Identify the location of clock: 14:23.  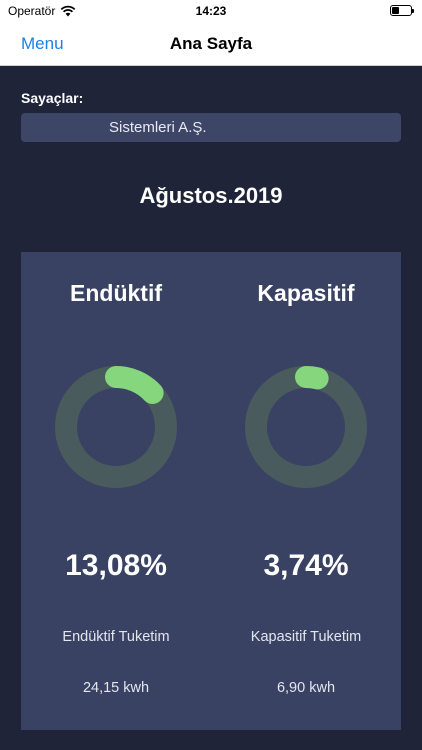
(211, 11).